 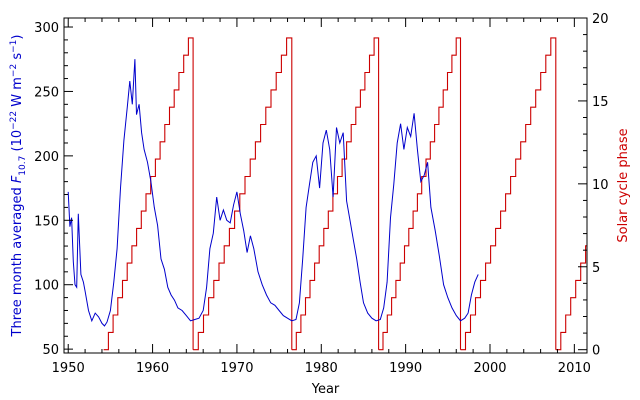 I want to click on left-y-axis-label-part: s, so click(x=17, y=58).